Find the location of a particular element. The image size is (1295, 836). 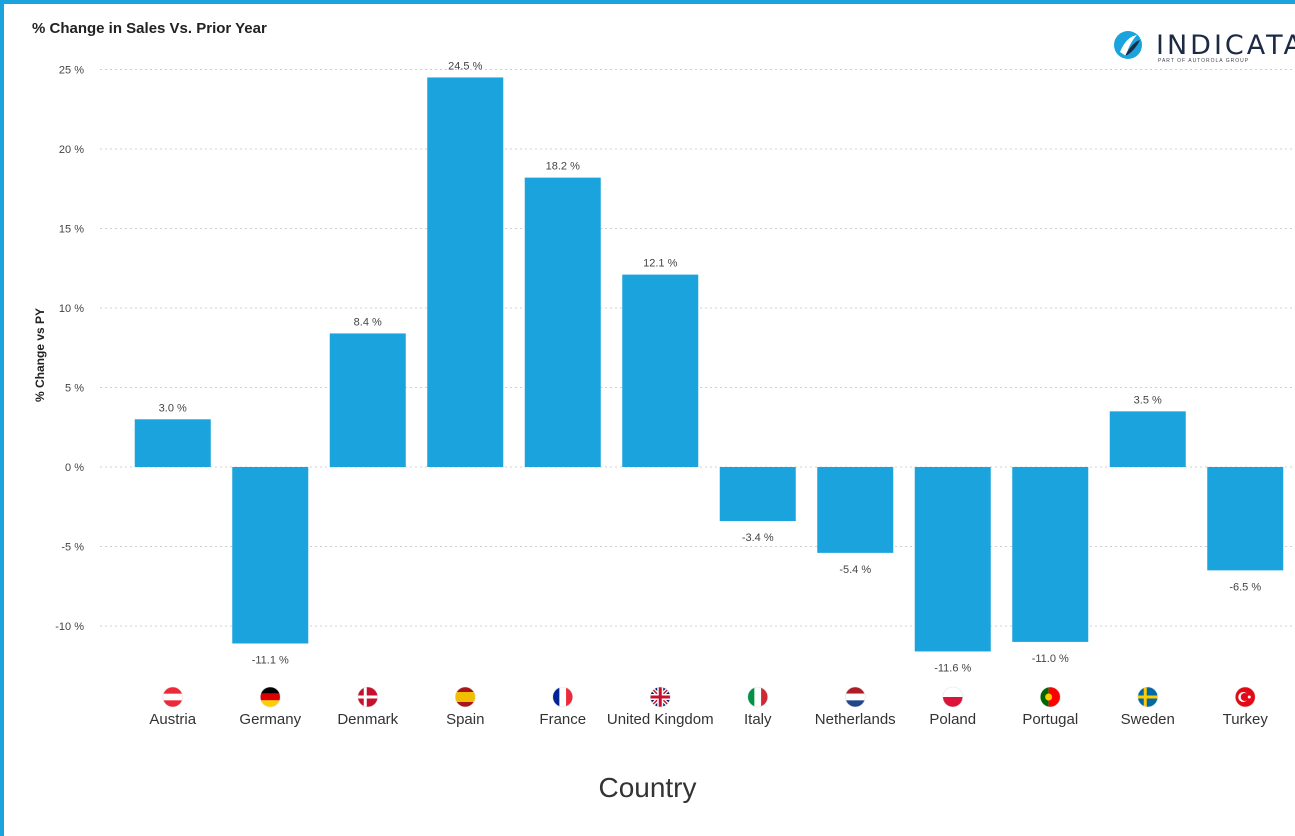

x-axis-label: Country is located at coordinates (647, 787).